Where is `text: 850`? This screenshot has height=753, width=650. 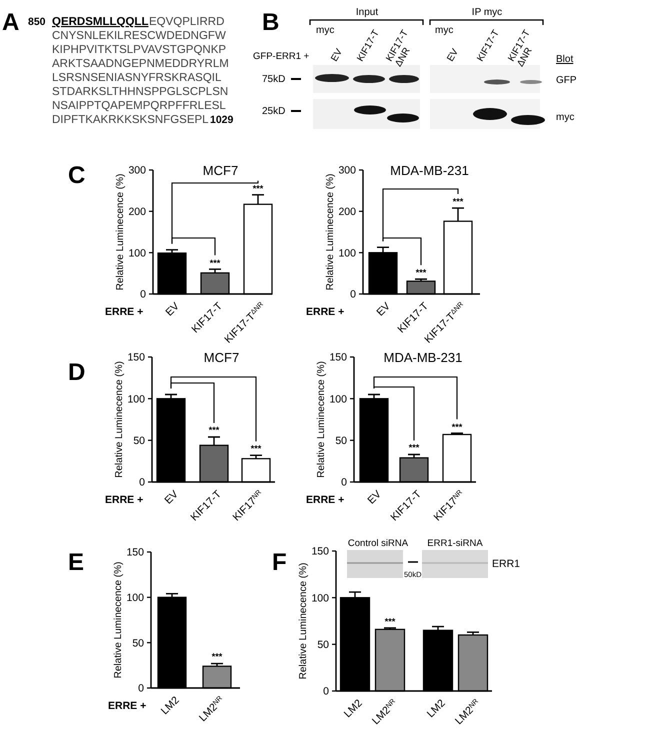
text: 850 is located at coordinates (37, 22).